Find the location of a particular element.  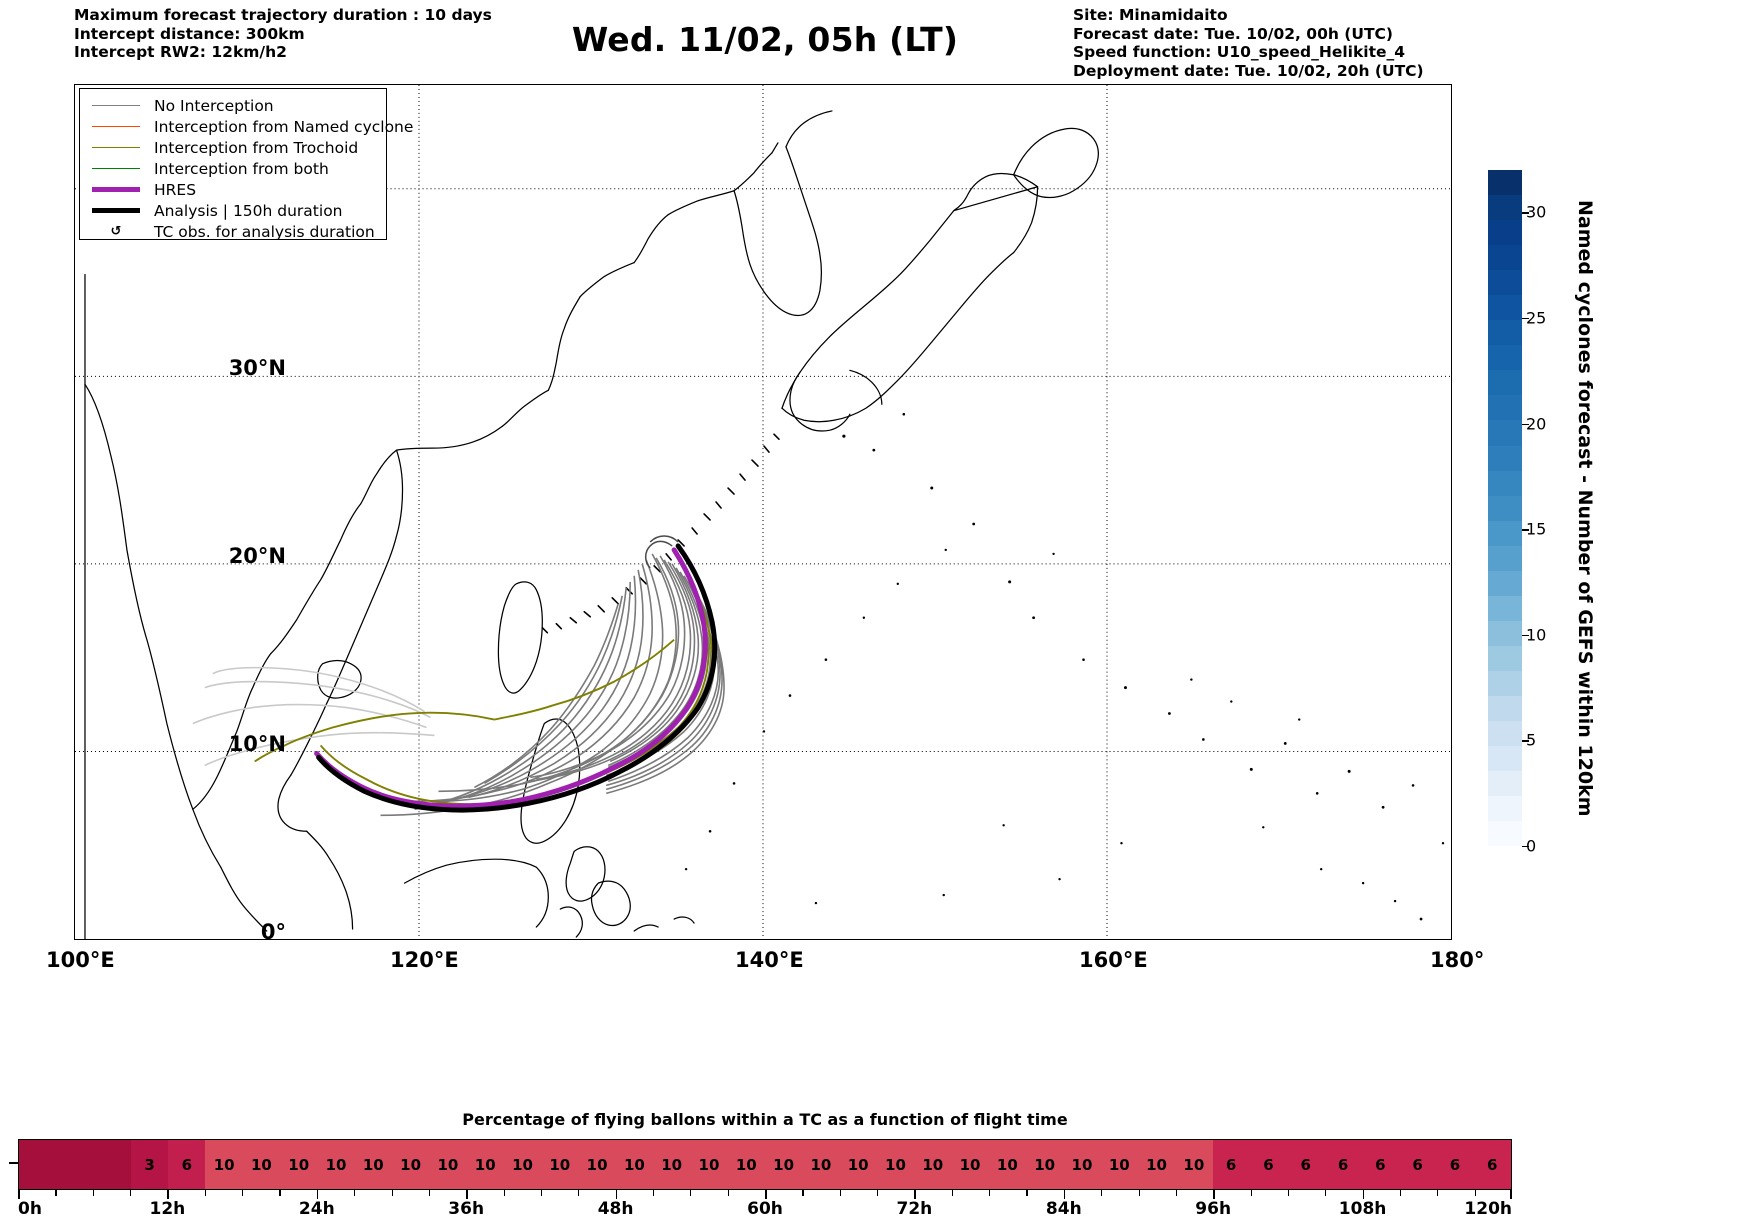

percentage-cell-19: 10 is located at coordinates (821, 1164).